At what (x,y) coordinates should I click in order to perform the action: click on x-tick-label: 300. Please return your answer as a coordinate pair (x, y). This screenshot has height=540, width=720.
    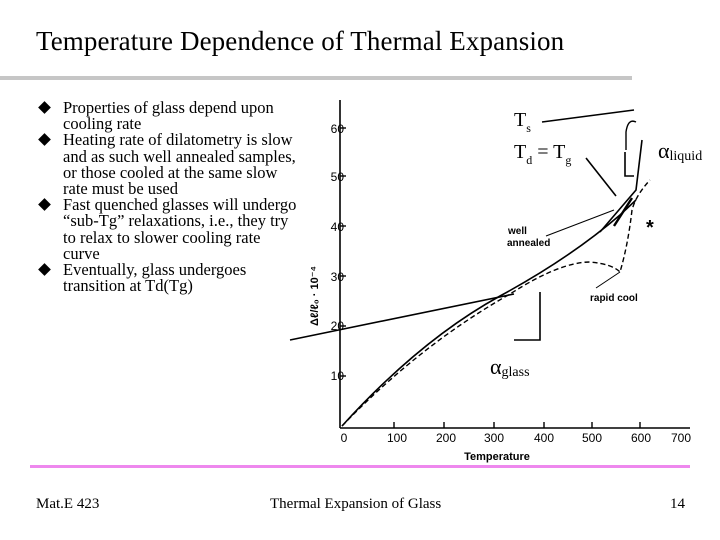
    Looking at the image, I should click on (494, 438).